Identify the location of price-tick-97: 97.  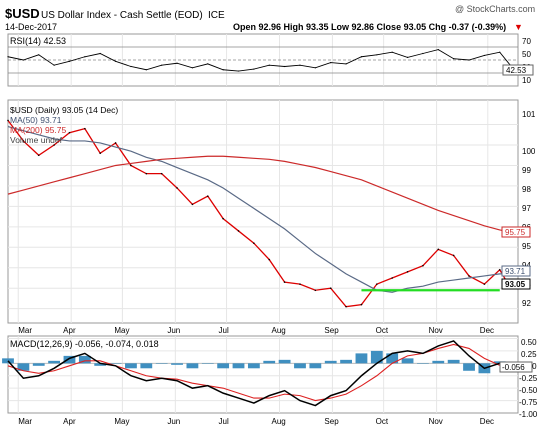
(526, 208).